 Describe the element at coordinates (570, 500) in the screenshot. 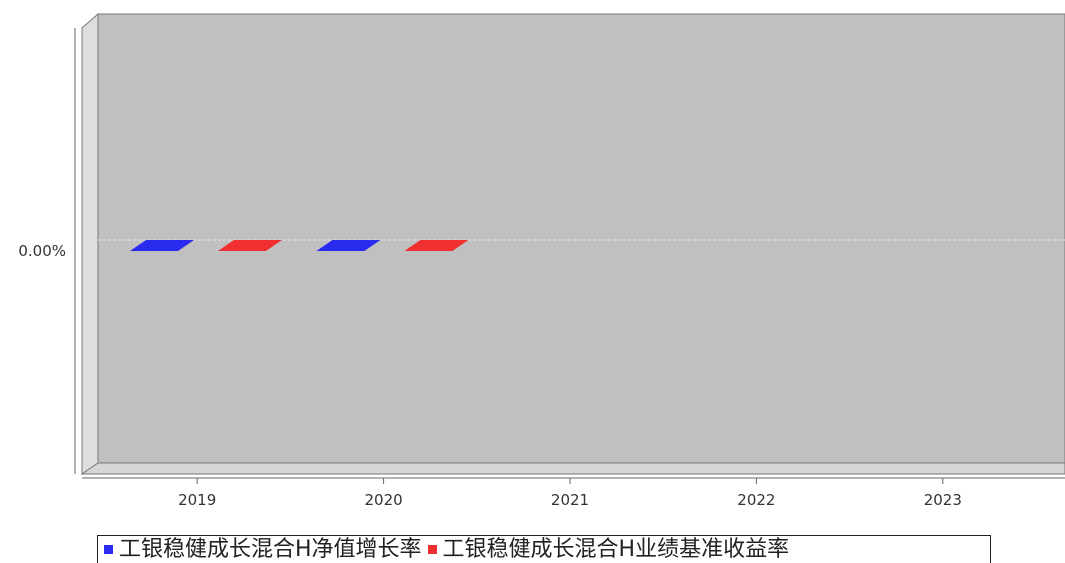

I see `x-tick-label: 2021` at that location.